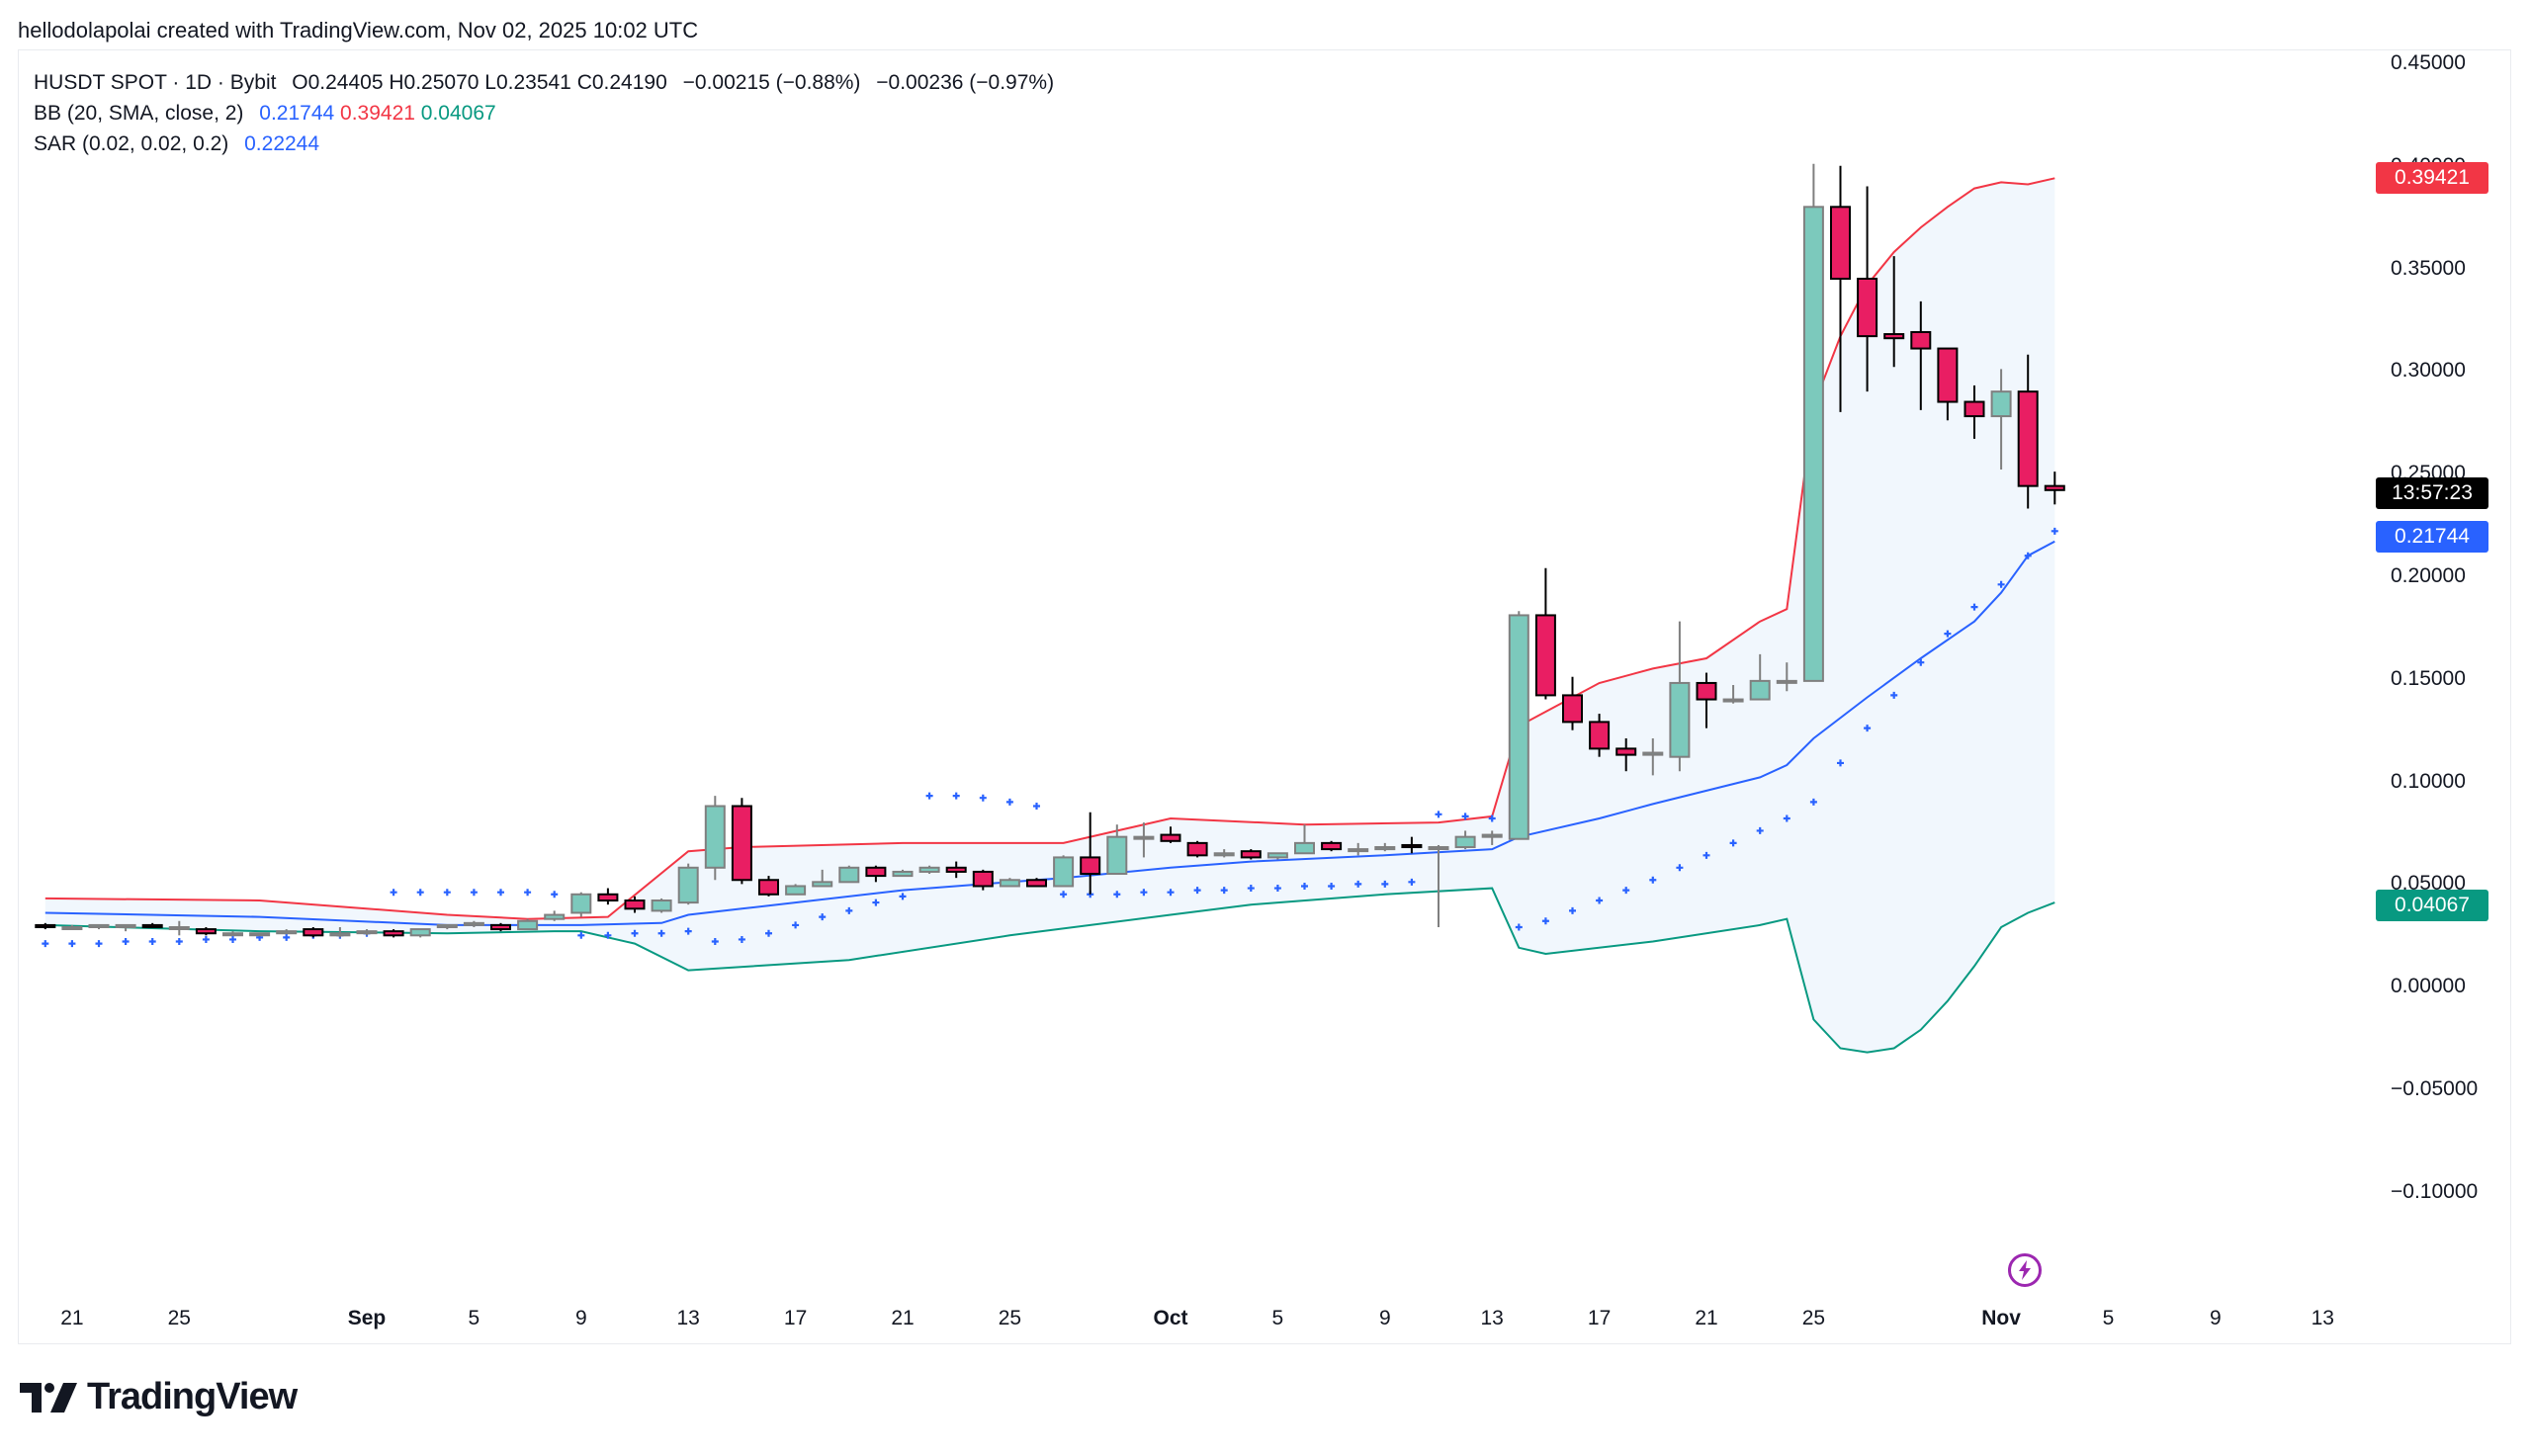 The width and height of the screenshot is (2531, 1456). I want to click on sar-indicator-row: SAR (0.02, 0.02, 0.2) 0.22244, so click(544, 143).